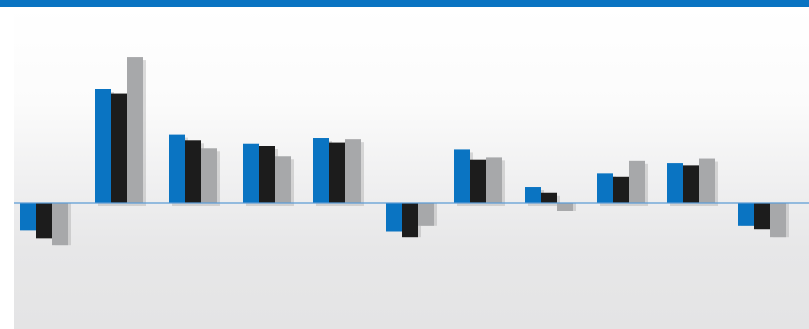 This screenshot has height=329, width=809. I want to click on bar-s2-c8, so click(549, 197).